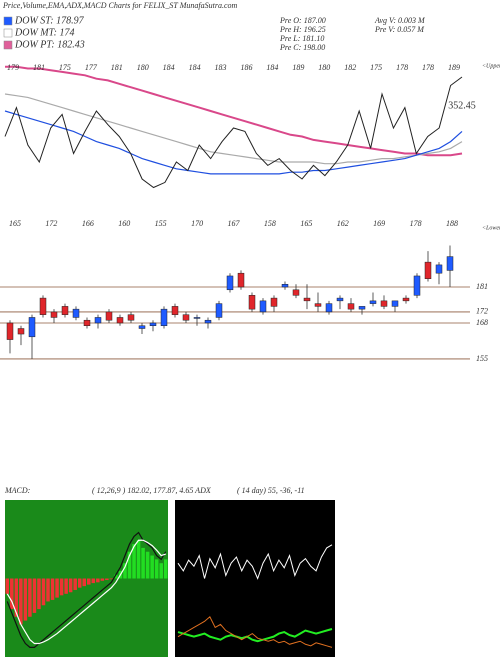  What do you see at coordinates (350, 67) in the screenshot?
I see `peak-label: 182` at bounding box center [350, 67].